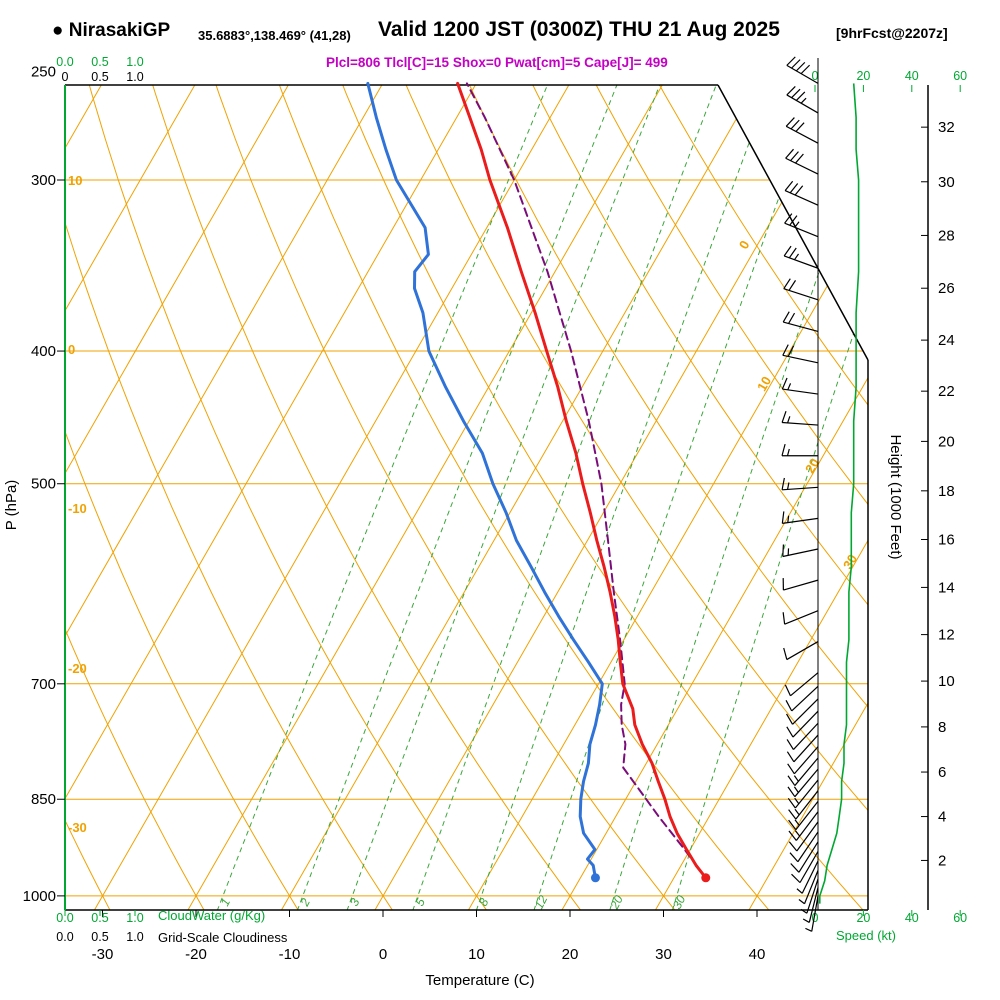 The image size is (1000, 1000). Describe the element at coordinates (226, 902) in the screenshot. I see `mixing-ratio-label: 1` at that location.